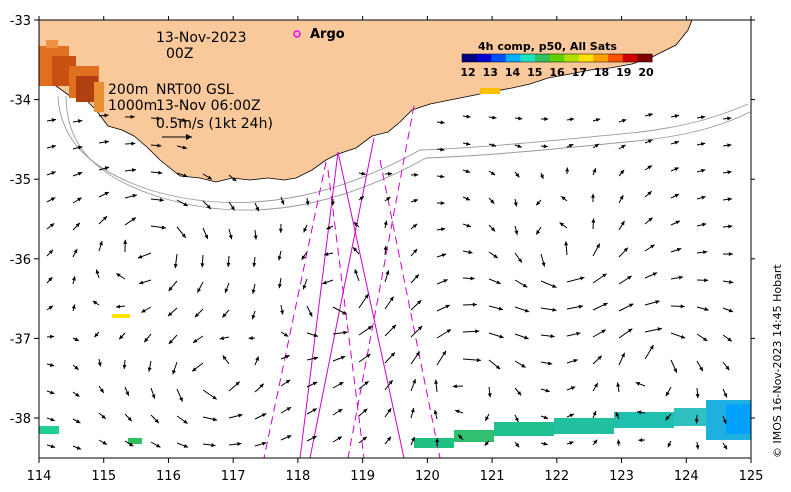  What do you see at coordinates (128, 90) in the screenshot?
I see `contour-label-200: 200m` at bounding box center [128, 90].